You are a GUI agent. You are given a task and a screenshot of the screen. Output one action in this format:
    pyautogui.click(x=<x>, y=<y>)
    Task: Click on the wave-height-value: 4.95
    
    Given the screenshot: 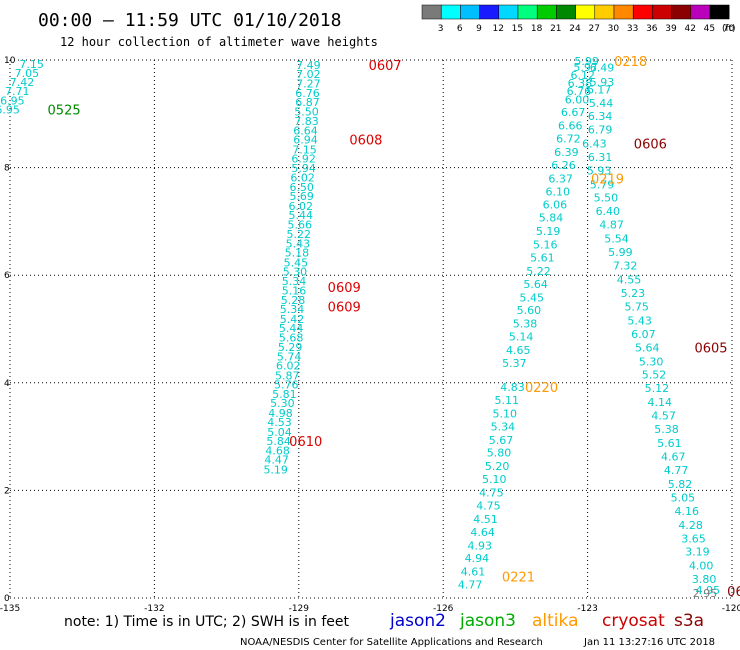 What is the action you would take?
    pyautogui.click(x=708, y=590)
    